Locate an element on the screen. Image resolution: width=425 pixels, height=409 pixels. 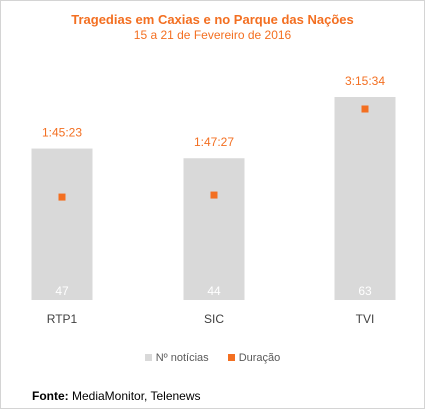
legend-swatch-noticias is located at coordinates (148, 357).